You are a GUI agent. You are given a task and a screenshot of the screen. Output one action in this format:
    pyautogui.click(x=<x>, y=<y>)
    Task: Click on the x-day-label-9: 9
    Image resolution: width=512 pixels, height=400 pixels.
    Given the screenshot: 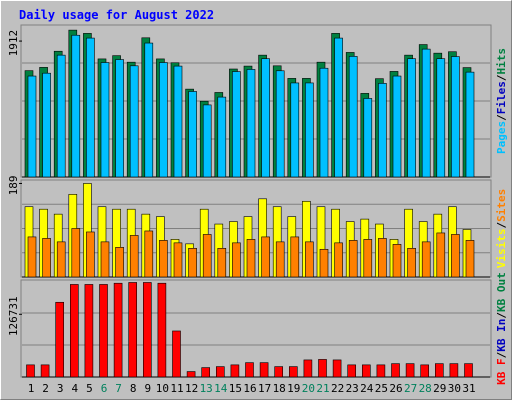 What is the action you would take?
    pyautogui.click(x=147, y=388)
    